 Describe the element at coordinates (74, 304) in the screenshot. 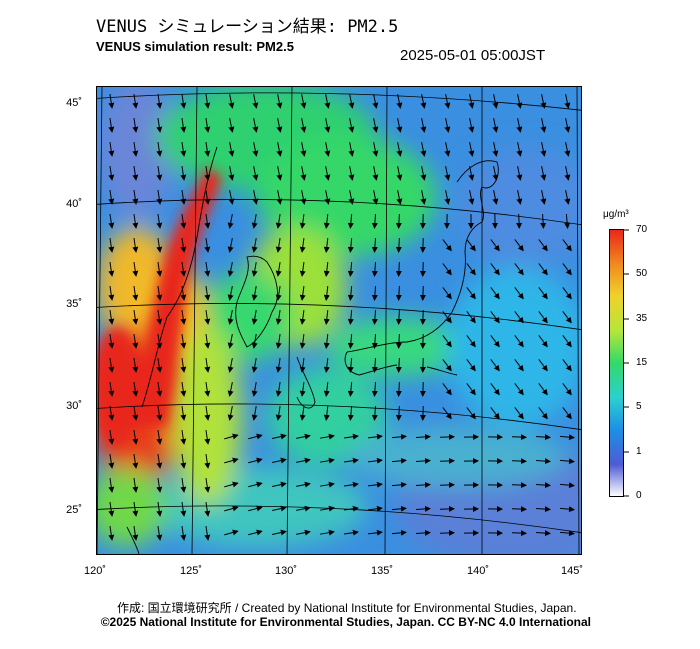

I see `lat-tick-35: 35˚` at that location.